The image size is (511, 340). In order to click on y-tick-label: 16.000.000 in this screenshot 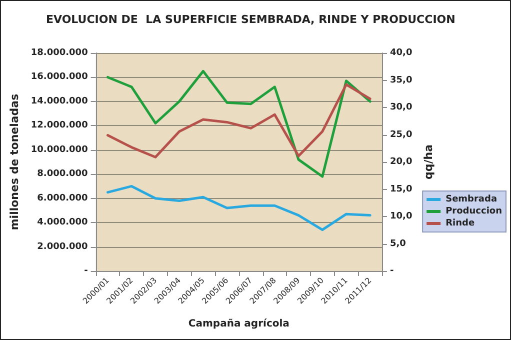, I will do `click(59, 77)`.